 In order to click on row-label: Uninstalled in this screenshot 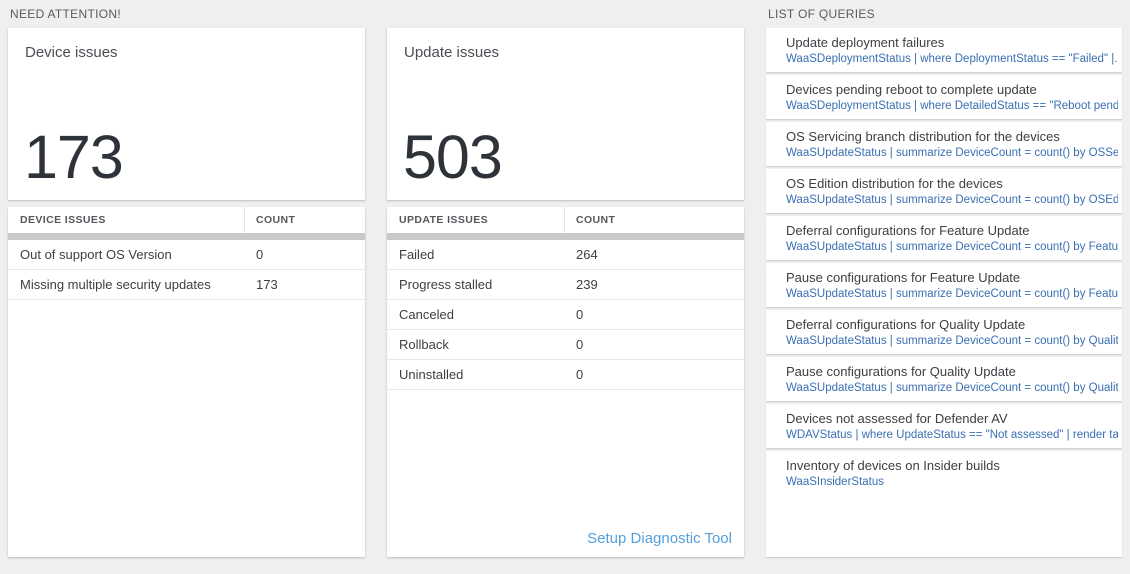, I will do `click(431, 374)`.